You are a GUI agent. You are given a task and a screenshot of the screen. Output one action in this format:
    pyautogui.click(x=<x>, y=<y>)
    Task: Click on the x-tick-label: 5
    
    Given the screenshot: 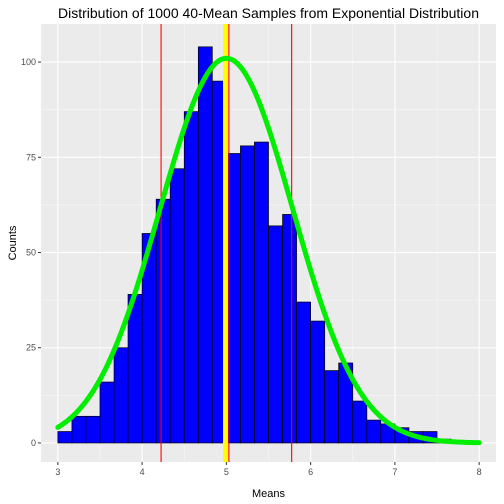 What is the action you would take?
    pyautogui.click(x=226, y=472)
    